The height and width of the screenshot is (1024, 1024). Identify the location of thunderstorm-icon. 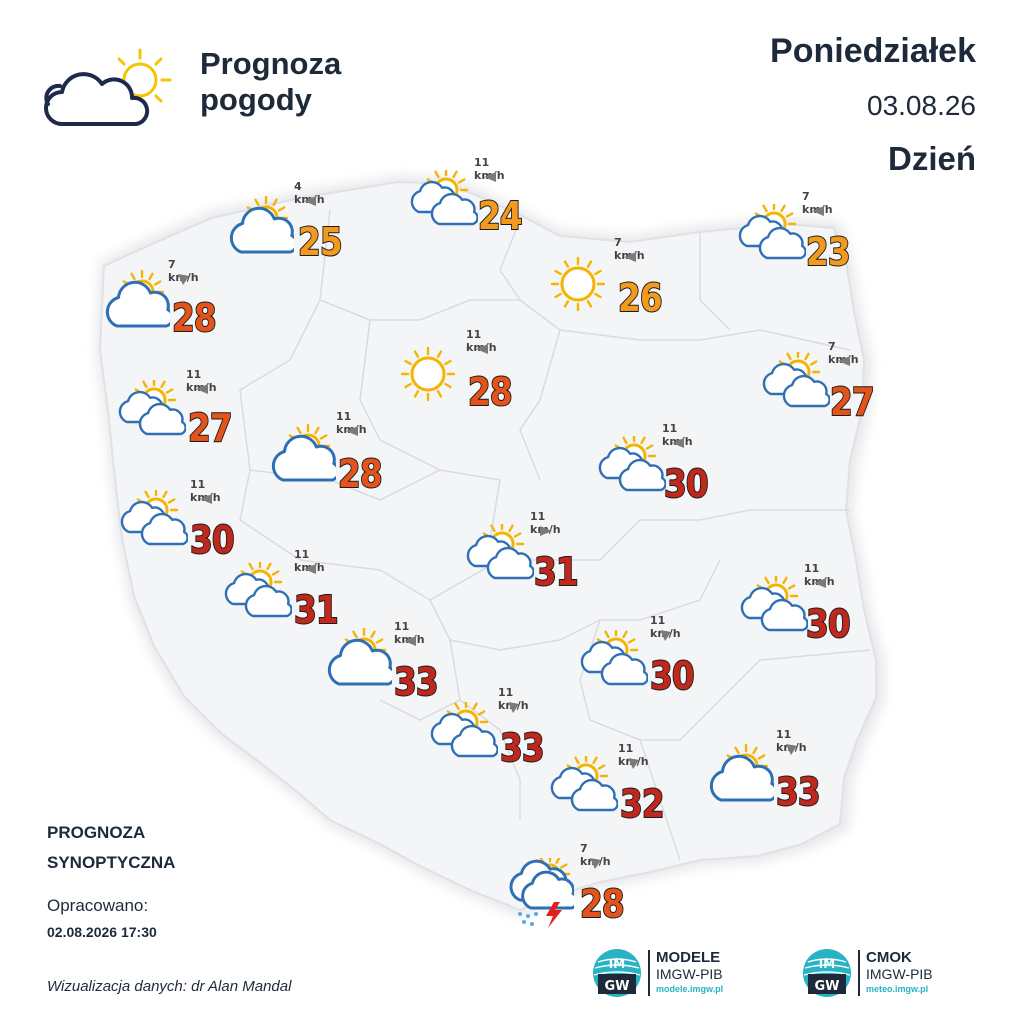
(540, 896).